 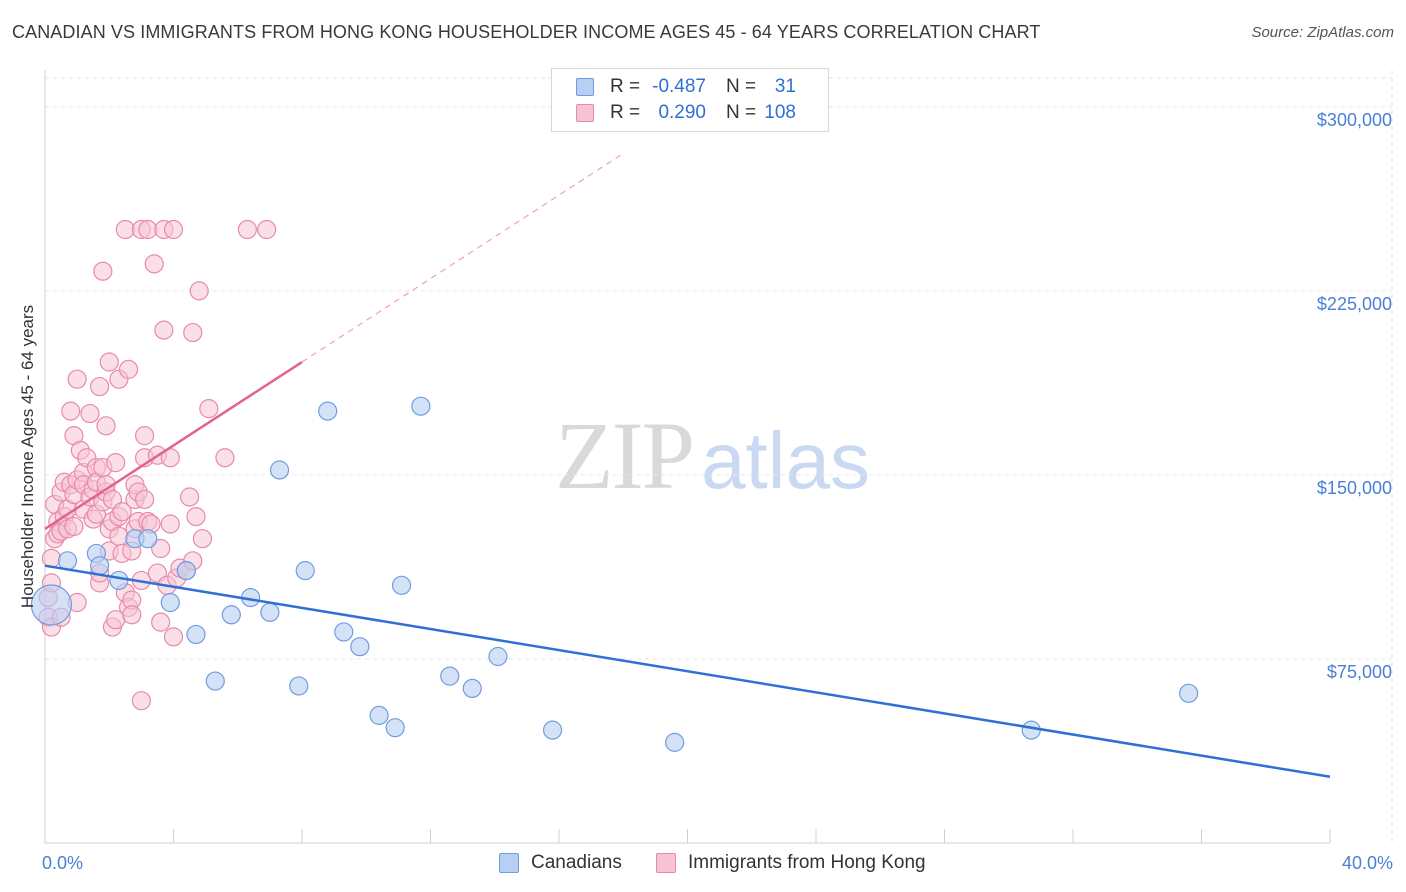 What do you see at coordinates (625, 455) in the screenshot?
I see `watermark-zip: ZIP` at bounding box center [625, 455].